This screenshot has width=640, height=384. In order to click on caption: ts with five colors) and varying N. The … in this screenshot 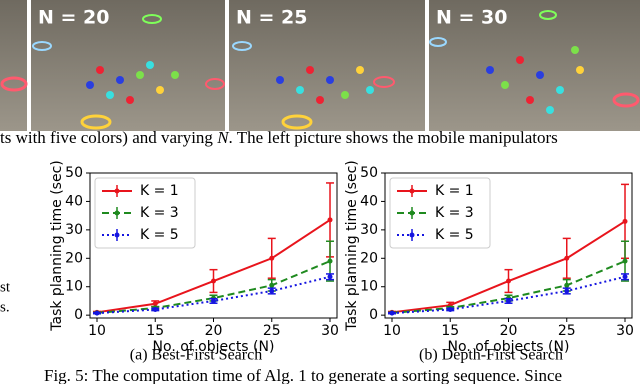, I will do `click(279, 137)`.